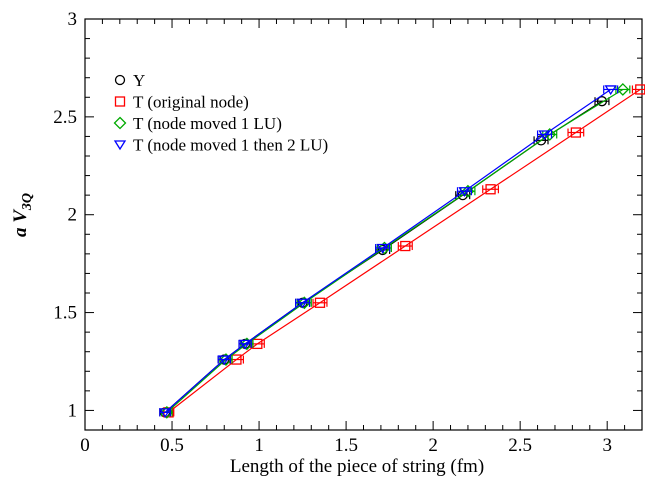 The height and width of the screenshot is (481, 645). What do you see at coordinates (27, 202) in the screenshot?
I see `y-axis-title-subscript: 3Q` at bounding box center [27, 202].